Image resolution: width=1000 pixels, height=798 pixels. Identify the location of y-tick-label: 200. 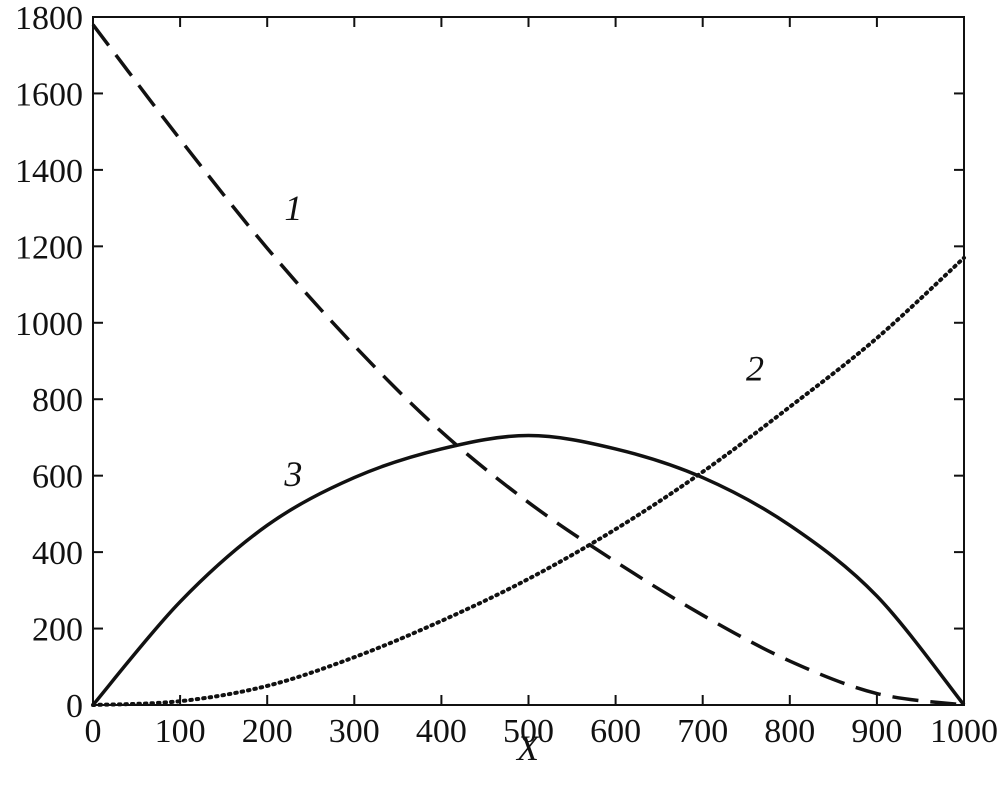
(57, 630).